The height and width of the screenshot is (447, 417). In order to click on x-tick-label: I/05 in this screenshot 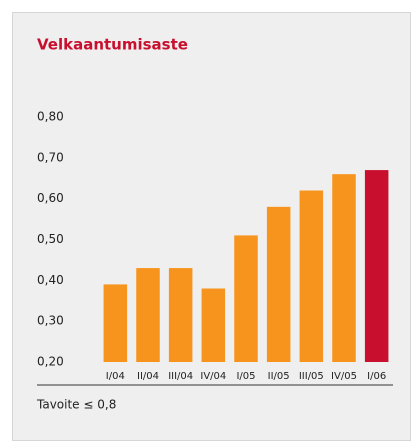, I will do `click(245, 376)`.